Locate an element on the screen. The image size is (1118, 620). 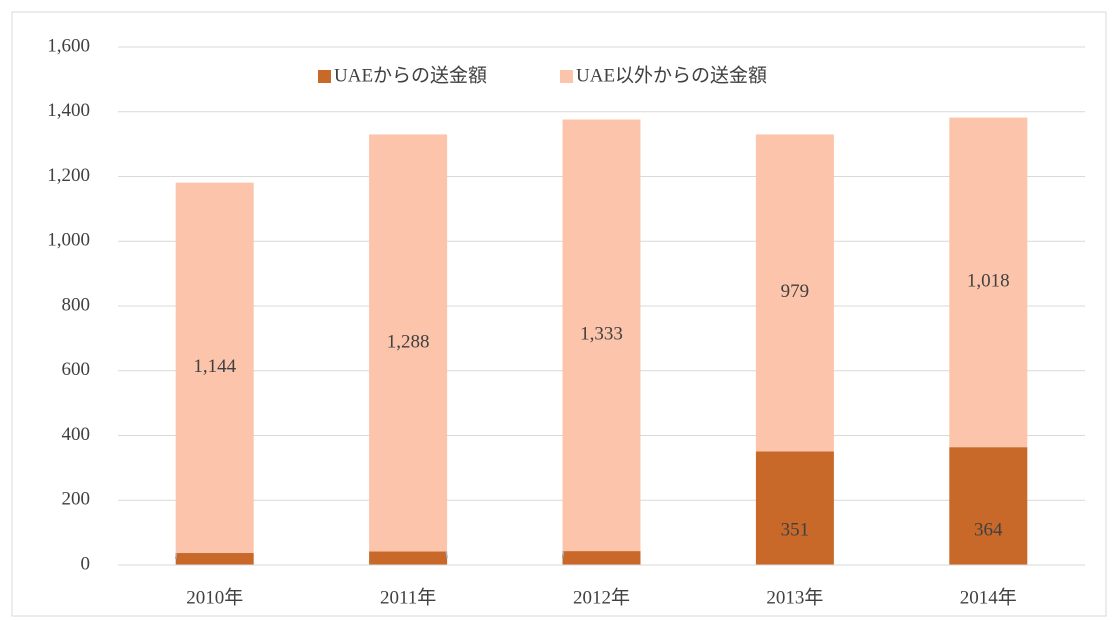
y-tick-label: 200 is located at coordinates (76, 499).